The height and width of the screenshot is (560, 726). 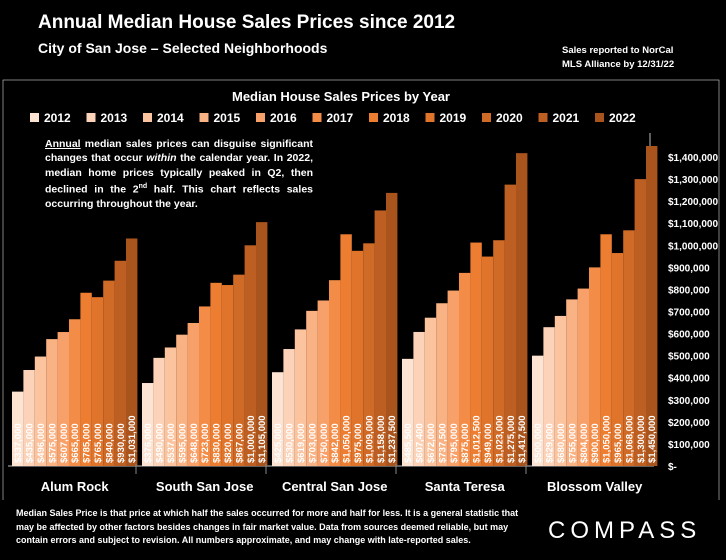 I want to click on bar-value-label: $595,000, so click(x=182, y=443).